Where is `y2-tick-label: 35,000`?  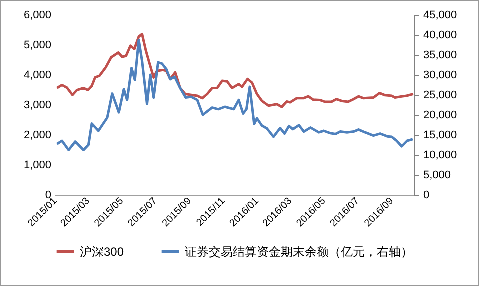 y2-tick-label: 35,000 is located at coordinates (441, 56).